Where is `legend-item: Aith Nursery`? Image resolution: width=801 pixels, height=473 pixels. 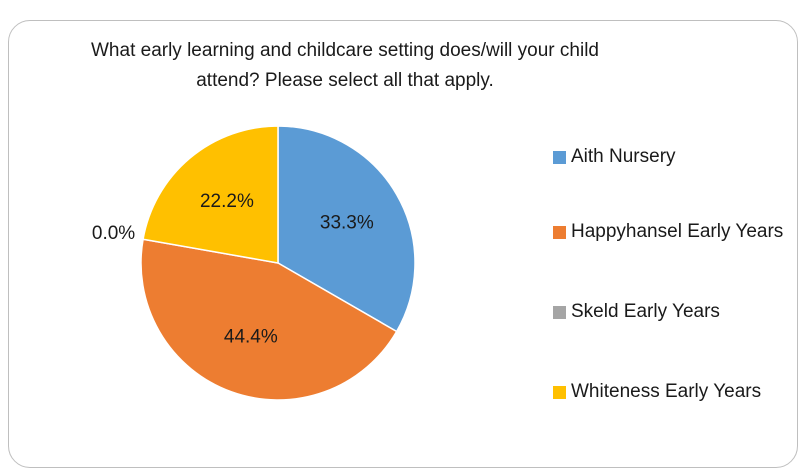
legend-item: Aith Nursery is located at coordinates (673, 157).